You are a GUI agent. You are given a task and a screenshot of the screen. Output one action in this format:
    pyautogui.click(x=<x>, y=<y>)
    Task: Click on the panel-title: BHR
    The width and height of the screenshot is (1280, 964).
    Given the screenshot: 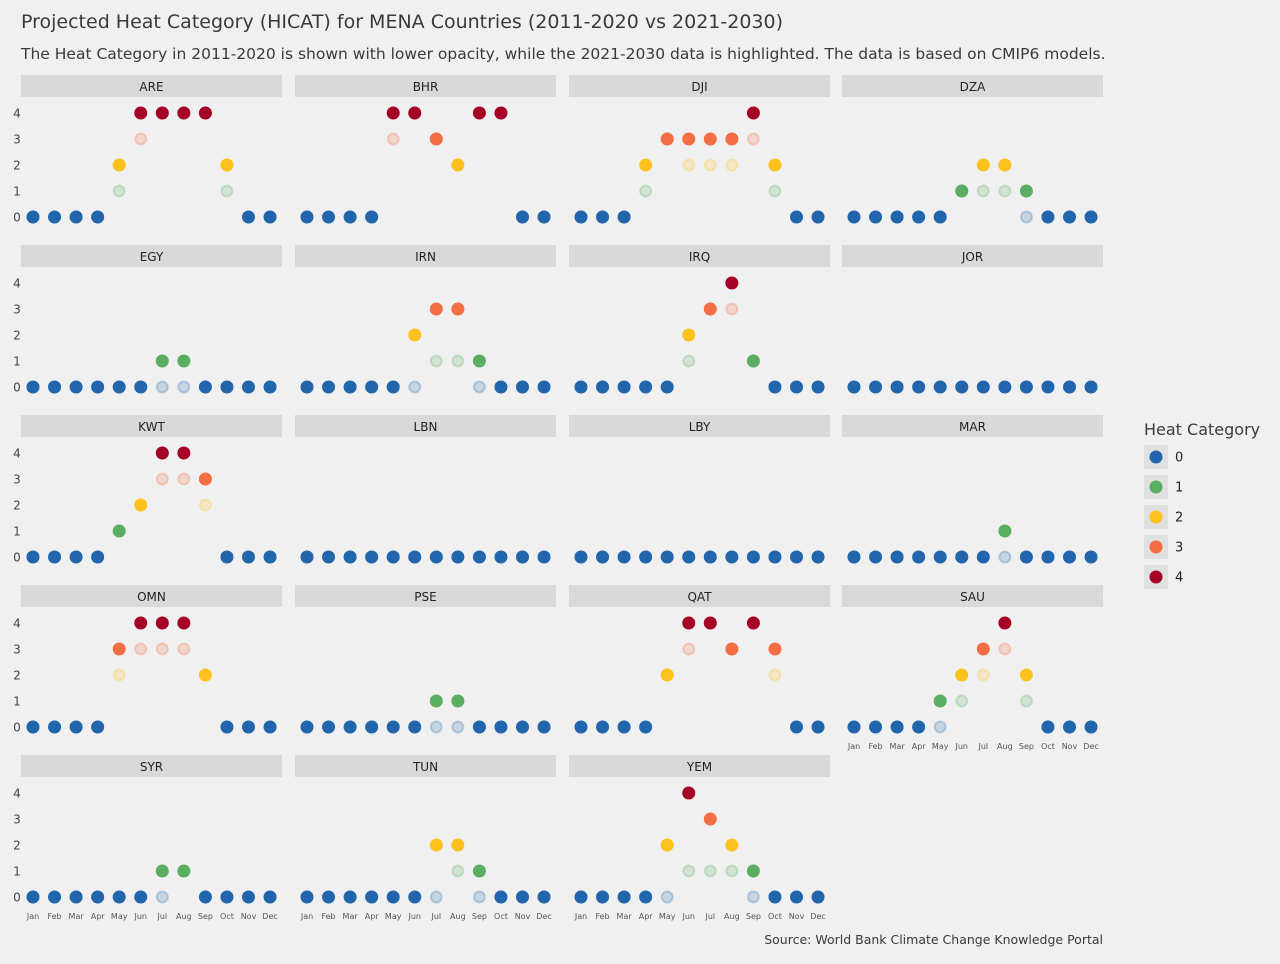 What is the action you would take?
    pyautogui.click(x=426, y=87)
    